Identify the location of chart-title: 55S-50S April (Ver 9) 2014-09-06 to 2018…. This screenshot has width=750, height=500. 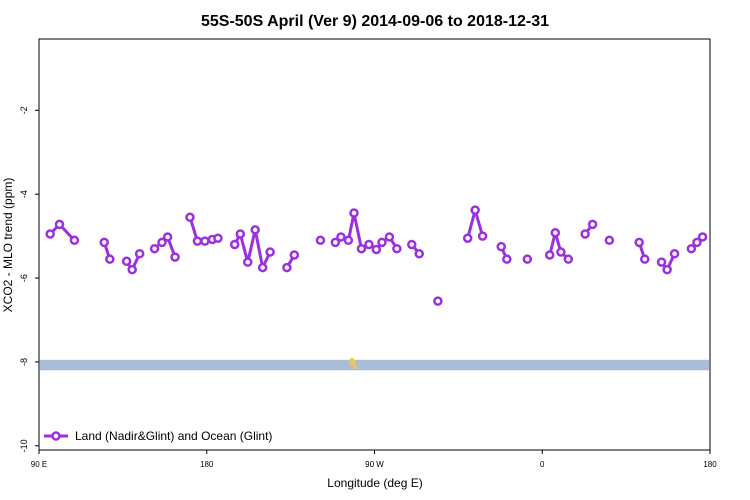
(375, 21).